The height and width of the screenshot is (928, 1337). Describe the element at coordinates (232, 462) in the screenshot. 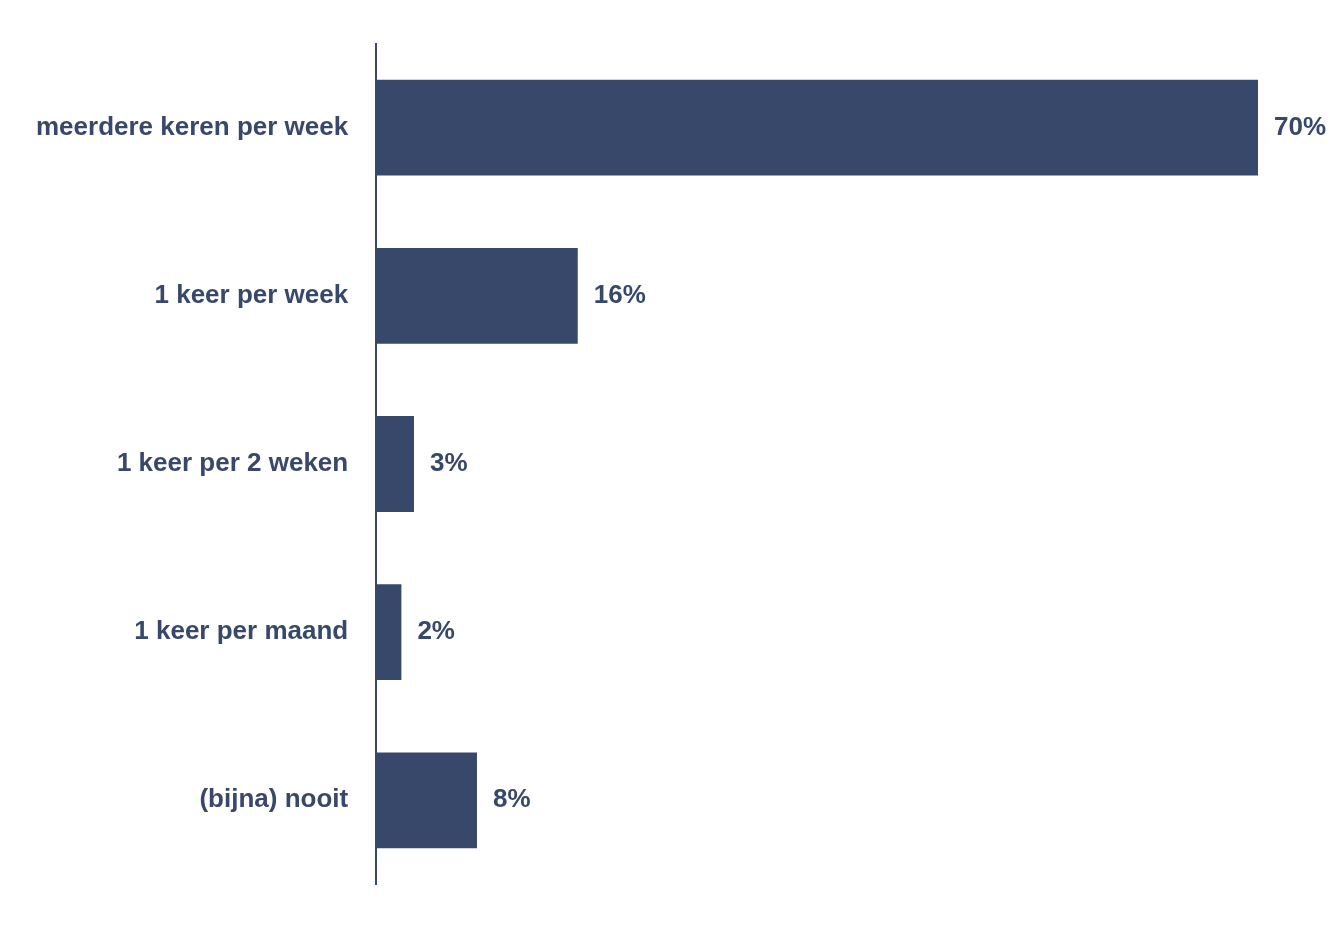

I see `y-tick-label: 1 keer per 2 weken` at that location.